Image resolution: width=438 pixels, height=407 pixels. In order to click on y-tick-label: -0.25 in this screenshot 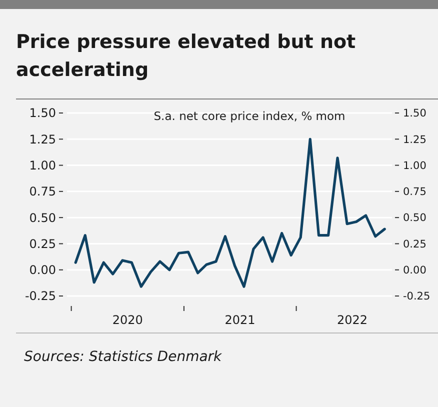, I will do `click(40, 296)`.